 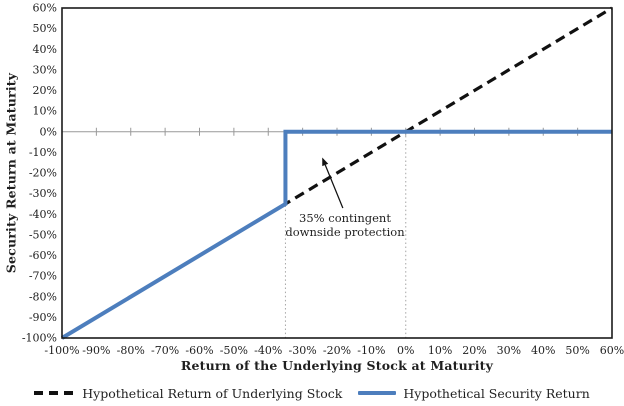 What do you see at coordinates (61, 350) in the screenshot?
I see `x-tick-label: -100%` at bounding box center [61, 350].